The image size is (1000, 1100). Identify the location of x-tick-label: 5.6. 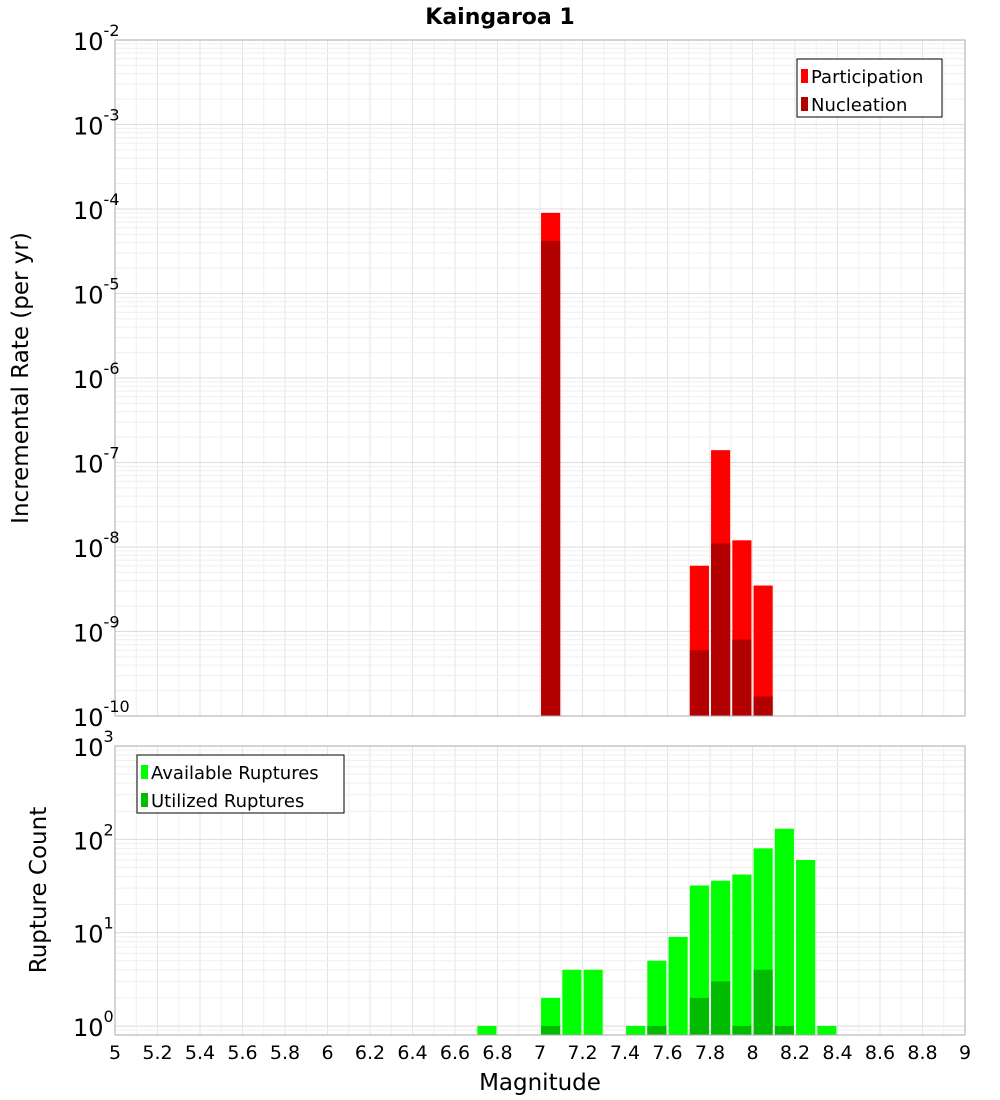
(242, 1053).